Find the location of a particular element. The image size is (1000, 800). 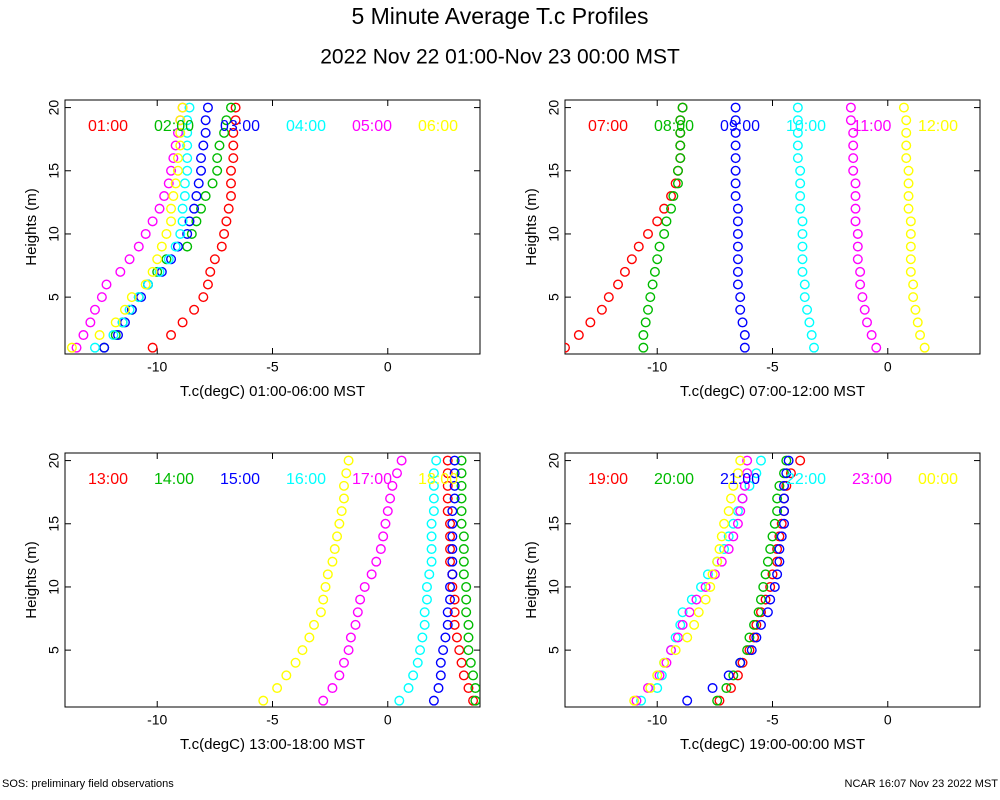

y-tick-label: 10 is located at coordinates (554, 587).